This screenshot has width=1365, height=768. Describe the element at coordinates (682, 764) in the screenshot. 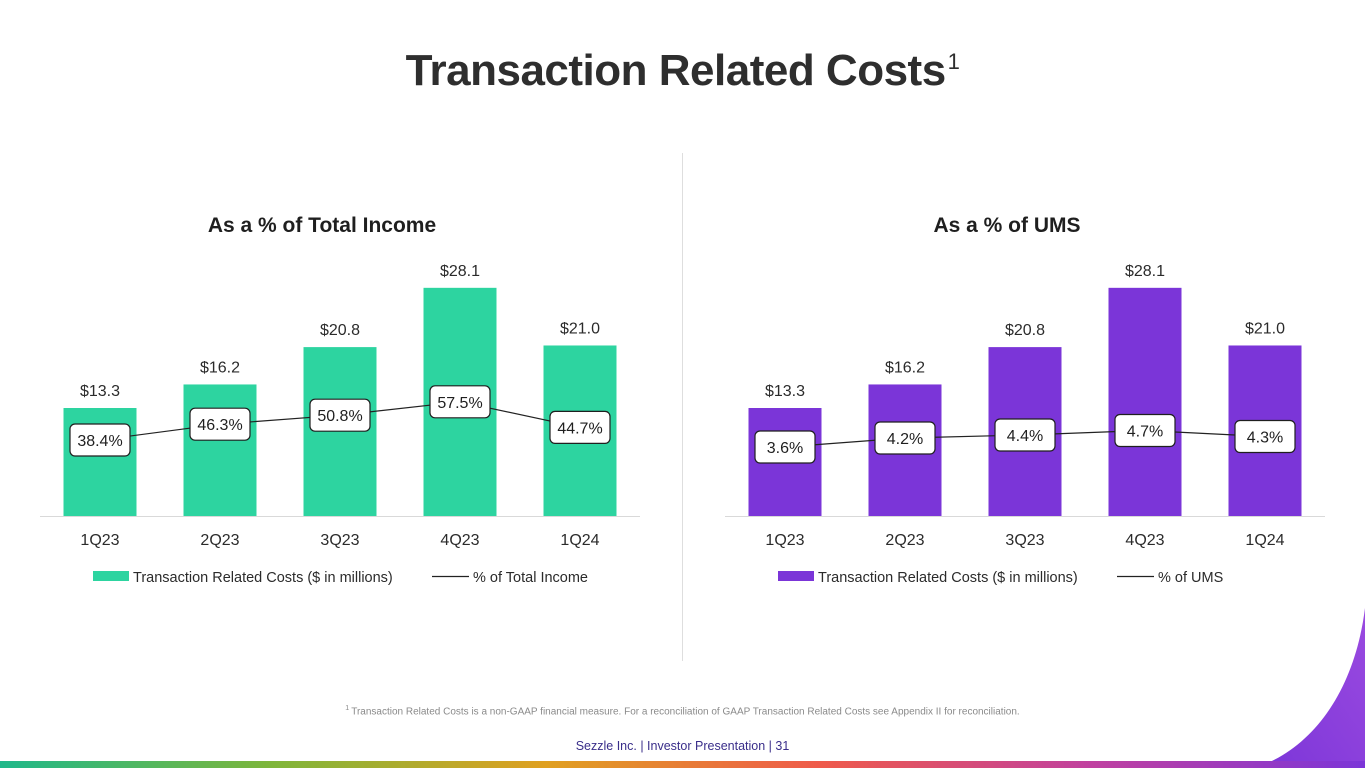

I see `bottom-gradient-bar` at that location.